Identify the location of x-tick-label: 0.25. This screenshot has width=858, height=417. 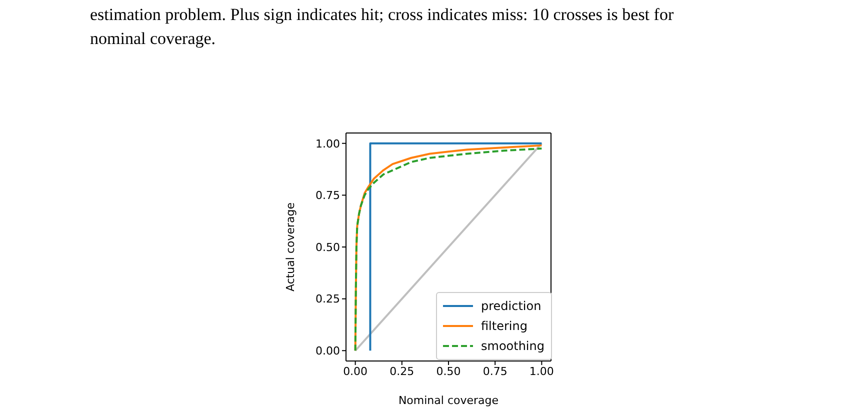
(402, 371).